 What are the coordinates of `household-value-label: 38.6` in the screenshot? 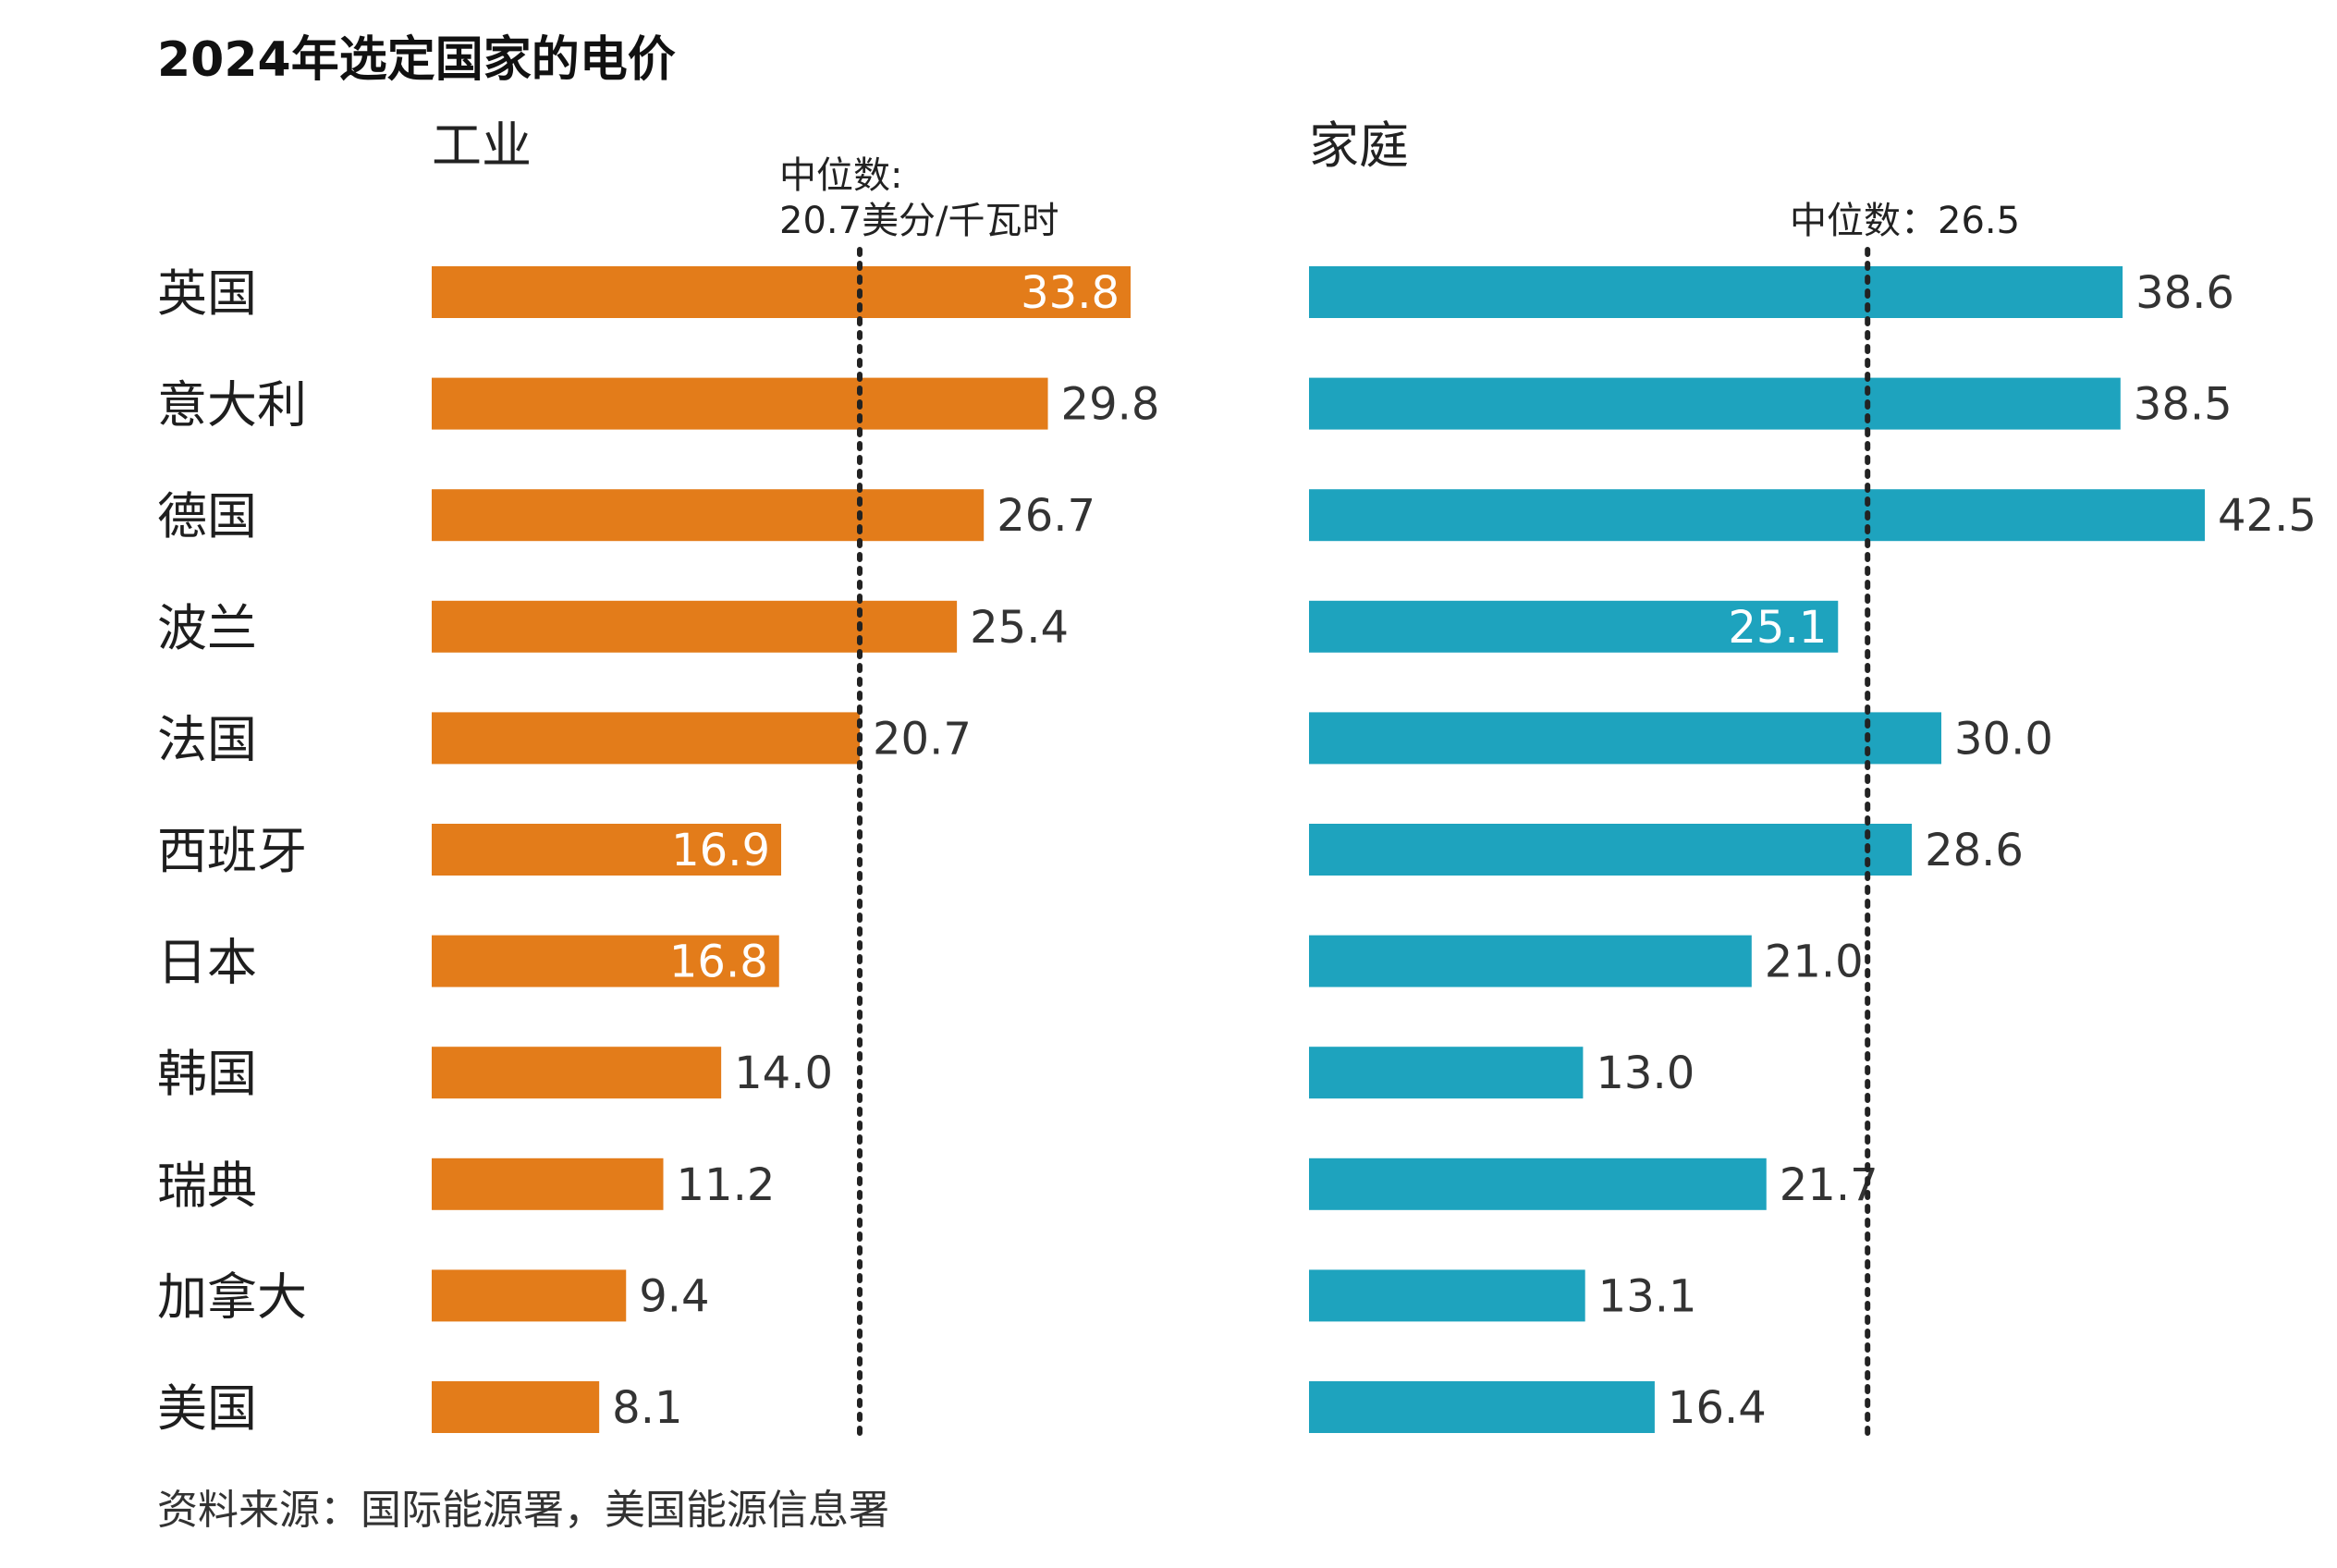 It's located at (2184, 293).